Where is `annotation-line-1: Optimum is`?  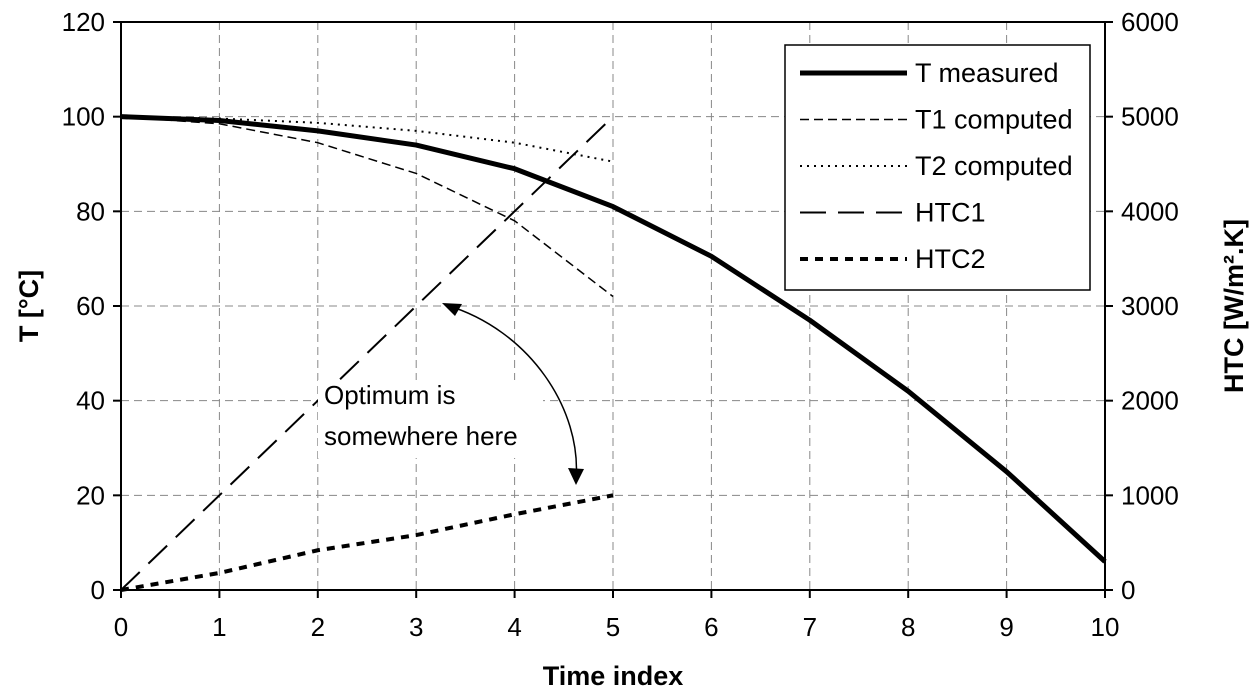 annotation-line-1: Optimum is is located at coordinates (389, 395).